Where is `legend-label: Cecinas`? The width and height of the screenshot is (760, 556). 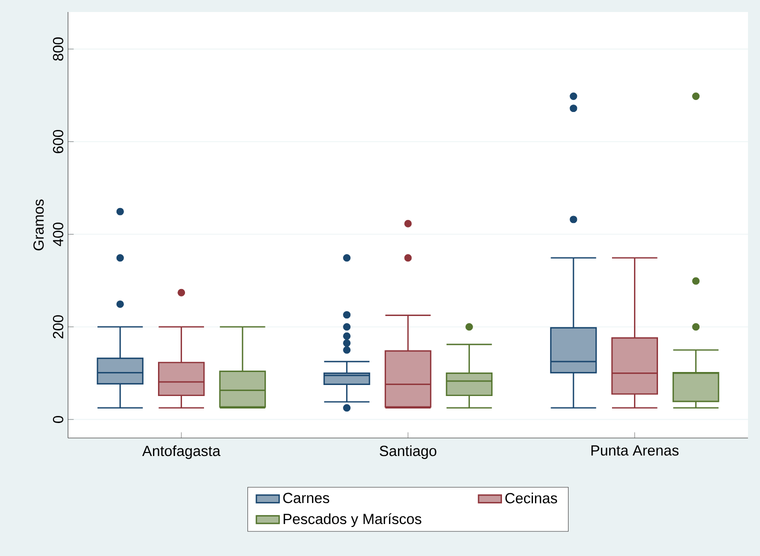
legend-label: Cecinas is located at coordinates (531, 498).